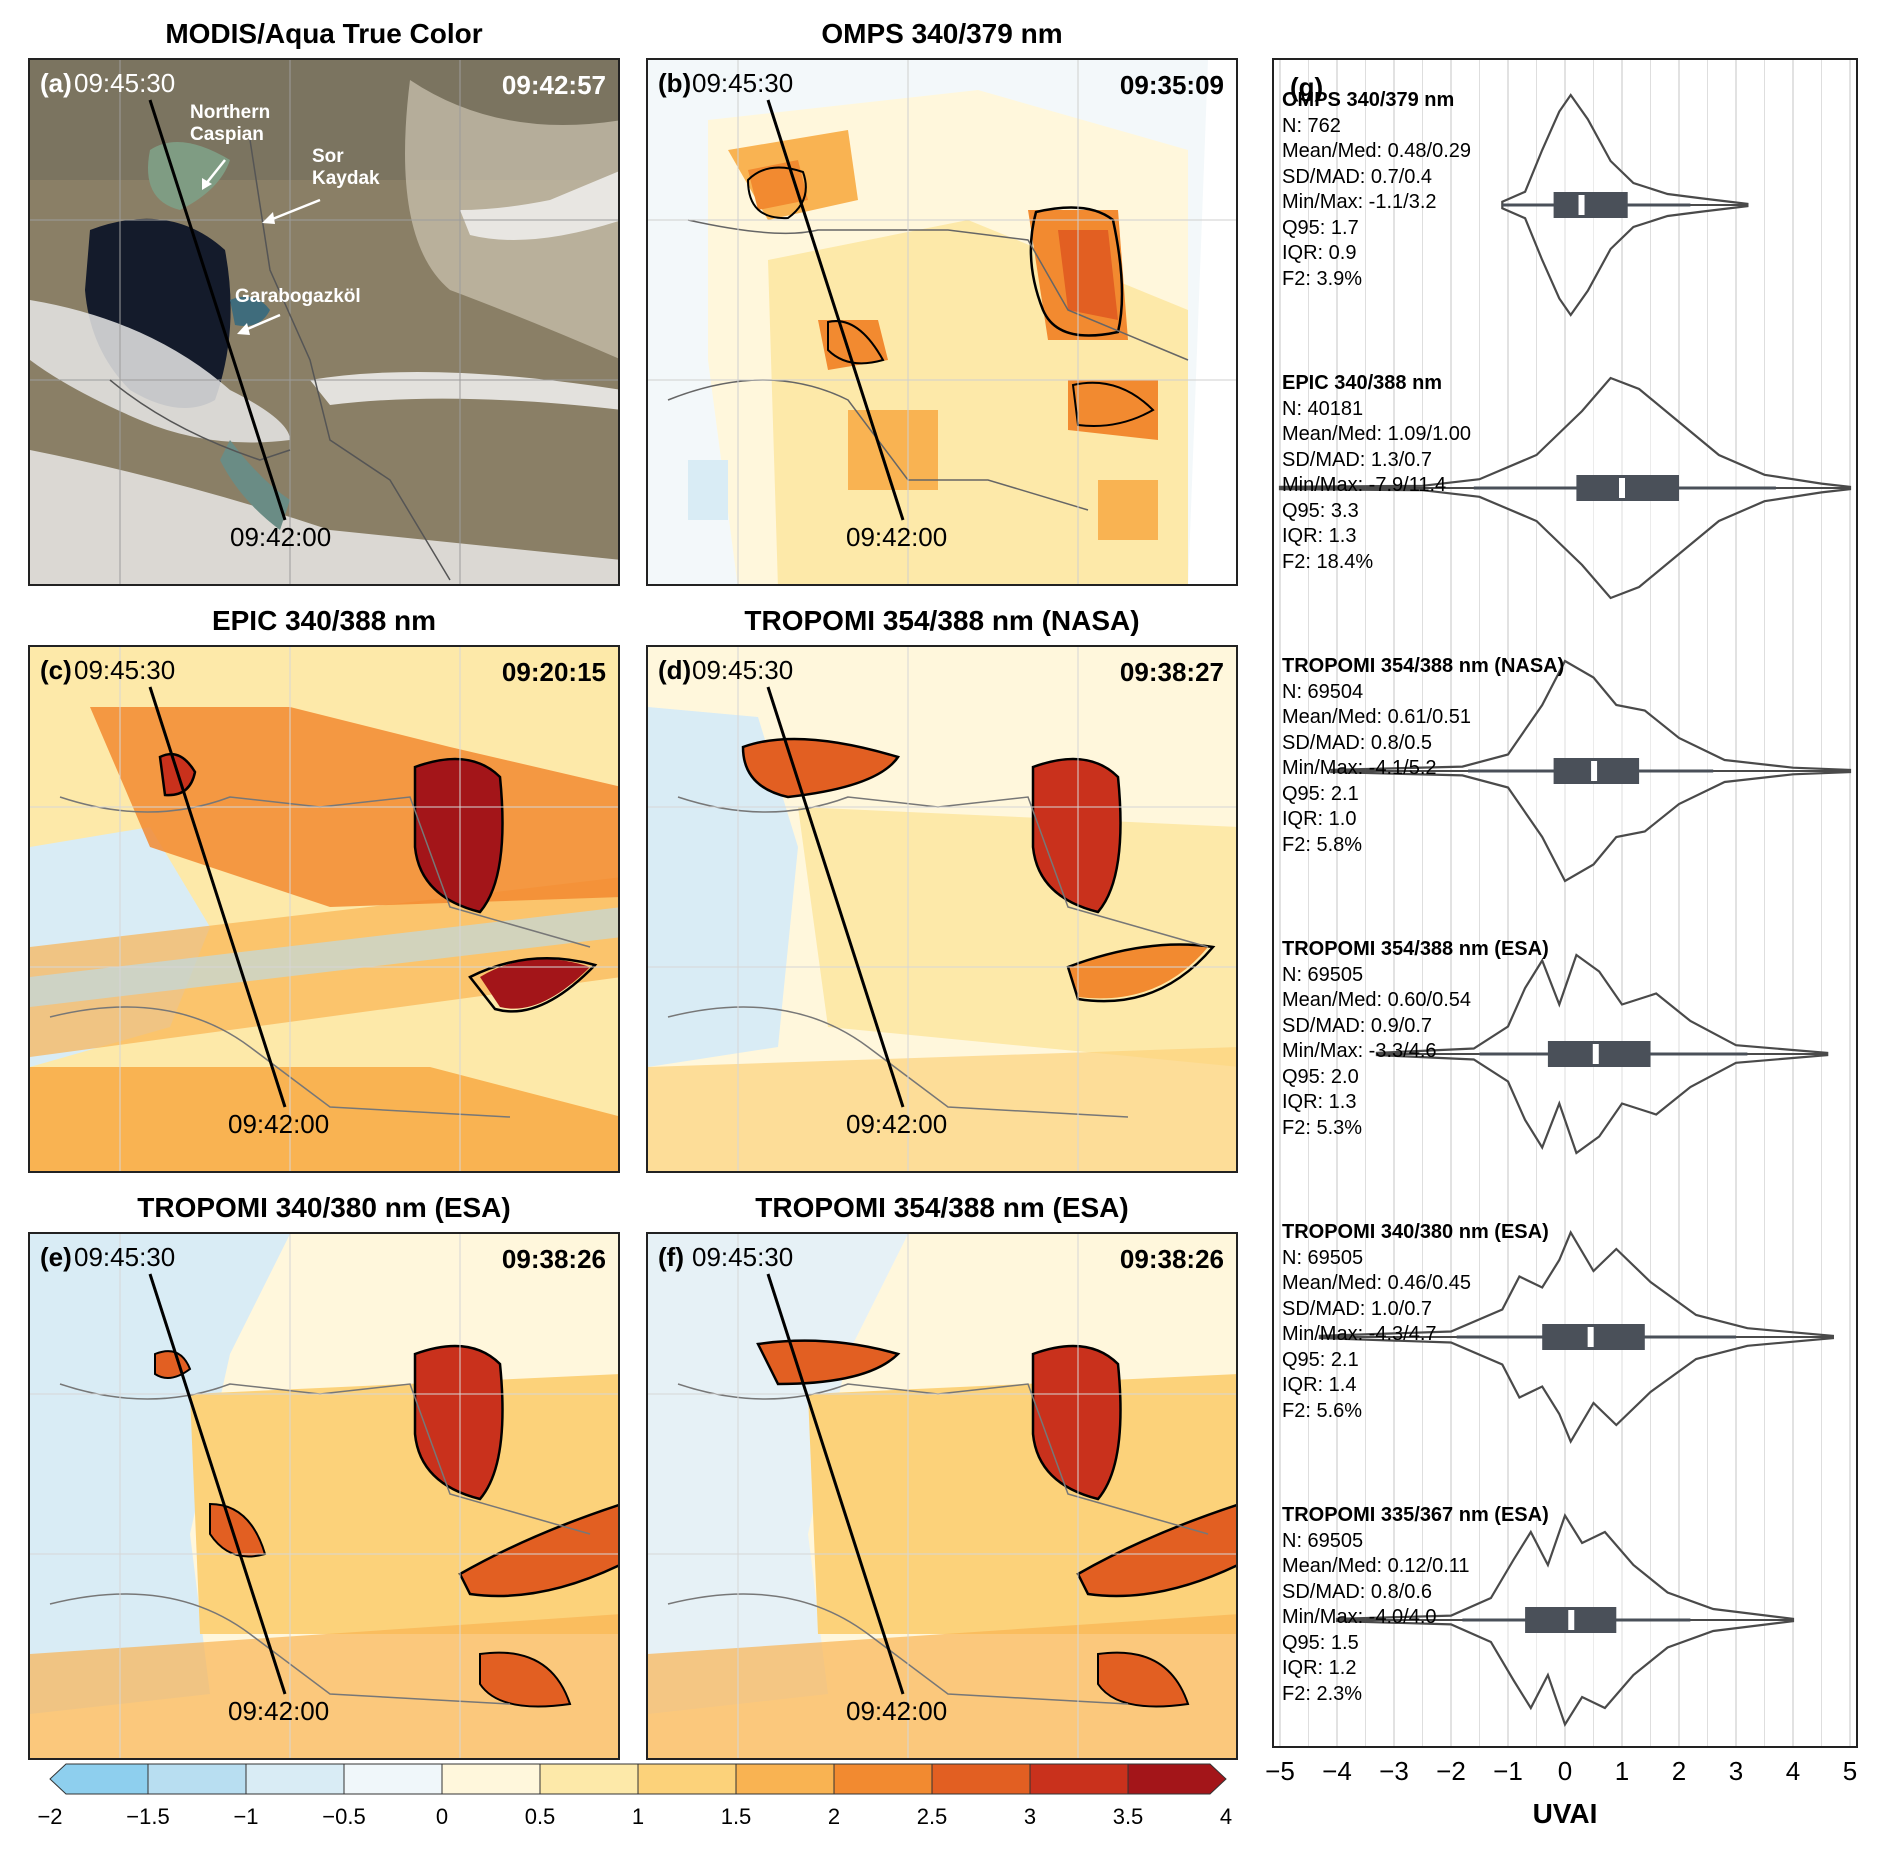 This screenshot has width=1892, height=1850. I want to click on panel-c-label: (c), so click(56, 670).